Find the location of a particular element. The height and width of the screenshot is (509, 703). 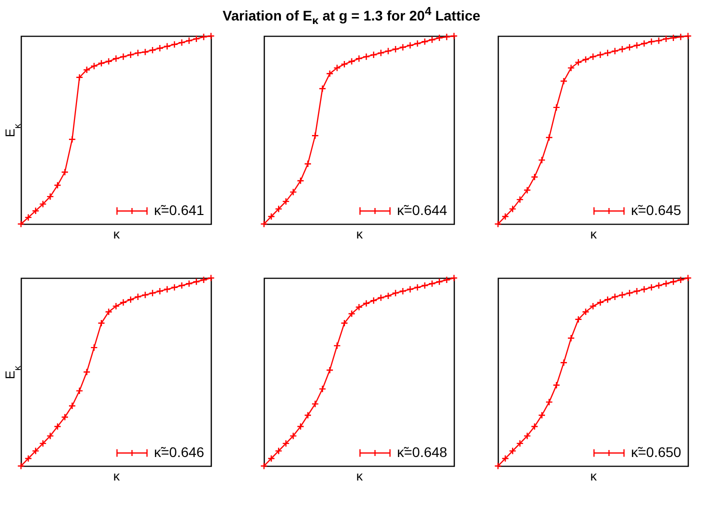

legend-label: κ̃=0.648 is located at coordinates (422, 452).